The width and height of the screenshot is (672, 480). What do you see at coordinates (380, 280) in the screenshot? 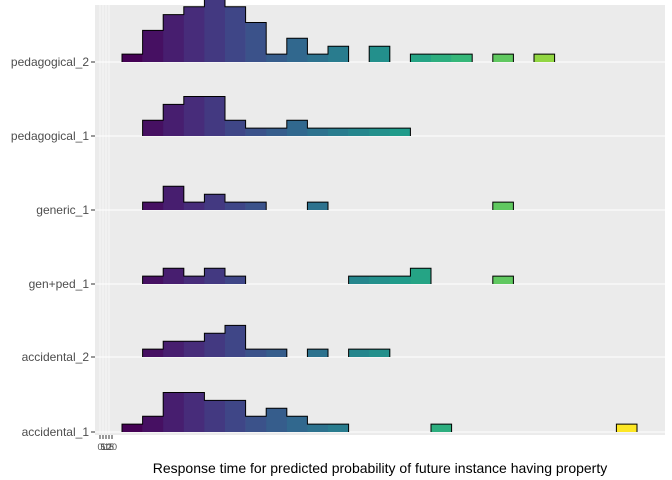
I see `bar-gen+ped_1-bin-12` at bounding box center [380, 280].